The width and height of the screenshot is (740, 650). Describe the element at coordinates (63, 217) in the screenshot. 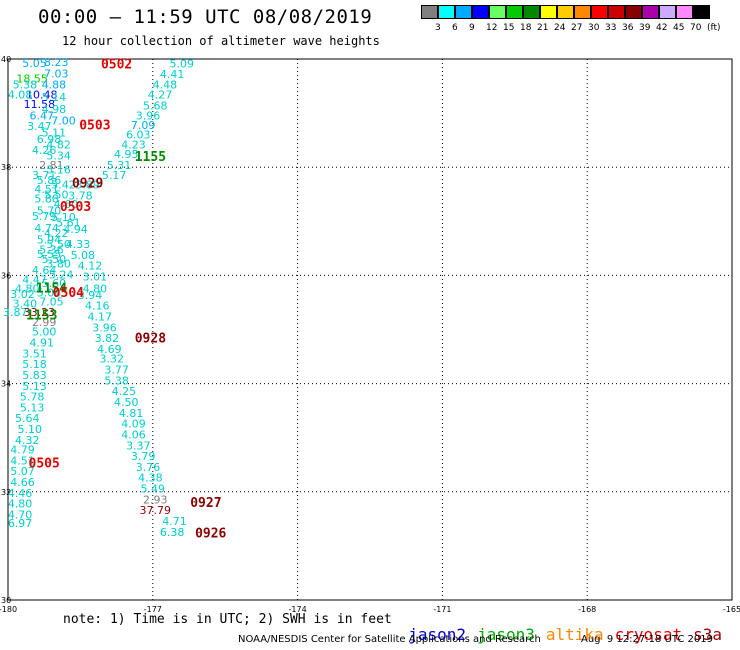

I see `wave-height-label: 5.10` at that location.